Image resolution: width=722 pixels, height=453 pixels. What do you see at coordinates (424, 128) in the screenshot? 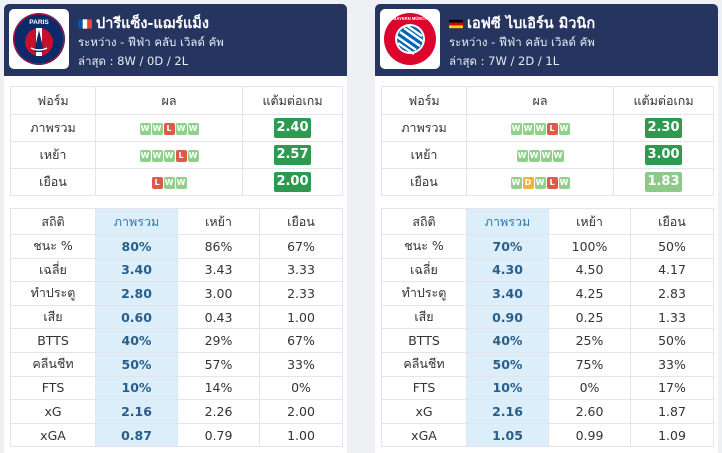
I see `form-row-label: ภาพรวม` at bounding box center [424, 128].